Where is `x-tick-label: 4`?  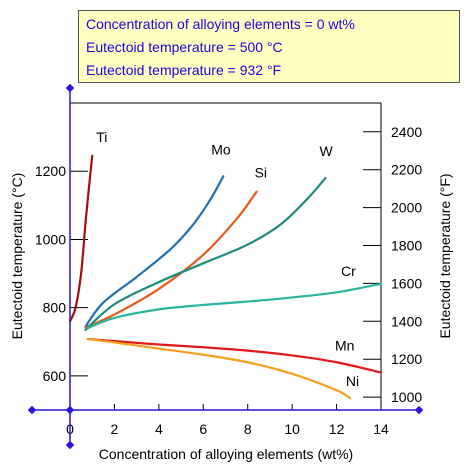 x-tick-label: 4 is located at coordinates (159, 429).